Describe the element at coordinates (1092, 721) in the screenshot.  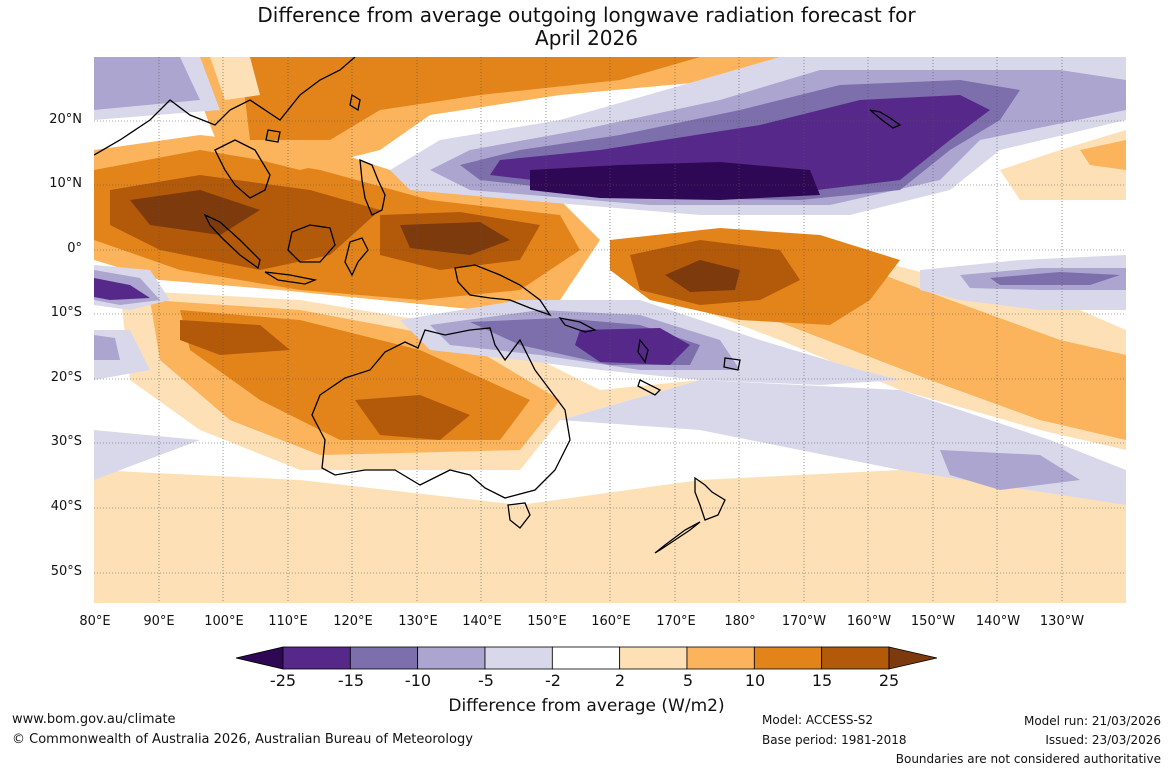
I see `model-run-text: Model run: 21/03/2026` at that location.